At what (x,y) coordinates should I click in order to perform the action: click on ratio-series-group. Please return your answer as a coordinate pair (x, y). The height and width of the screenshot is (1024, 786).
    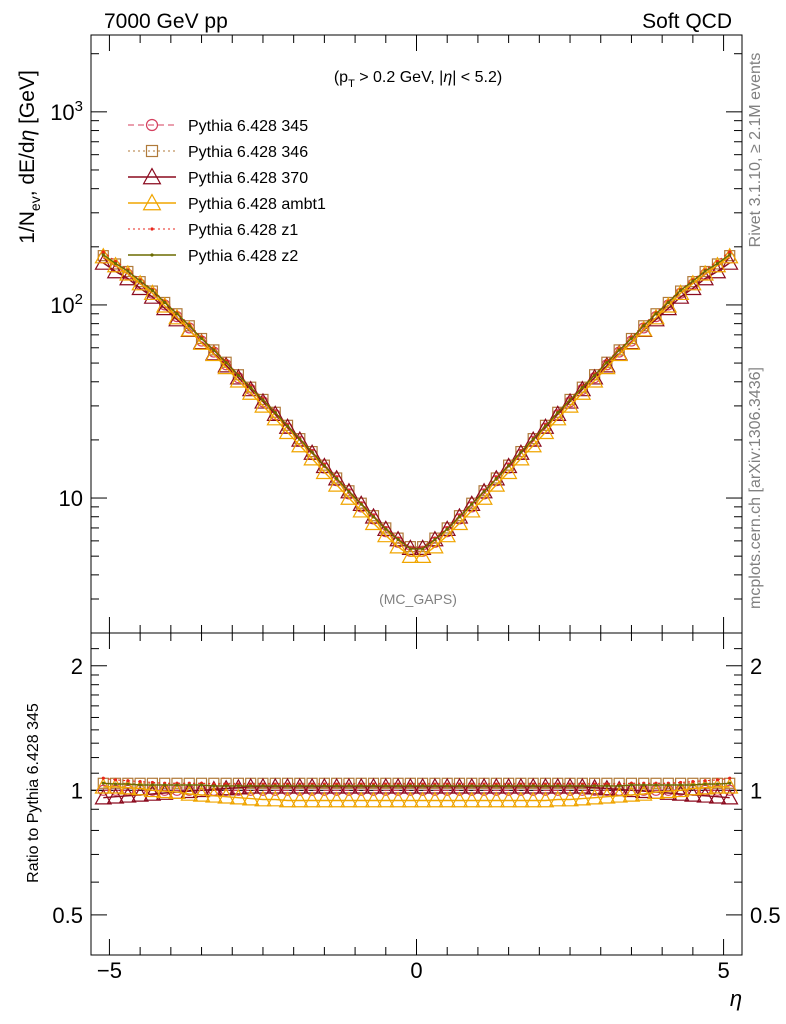
    Looking at the image, I should click on (416, 792).